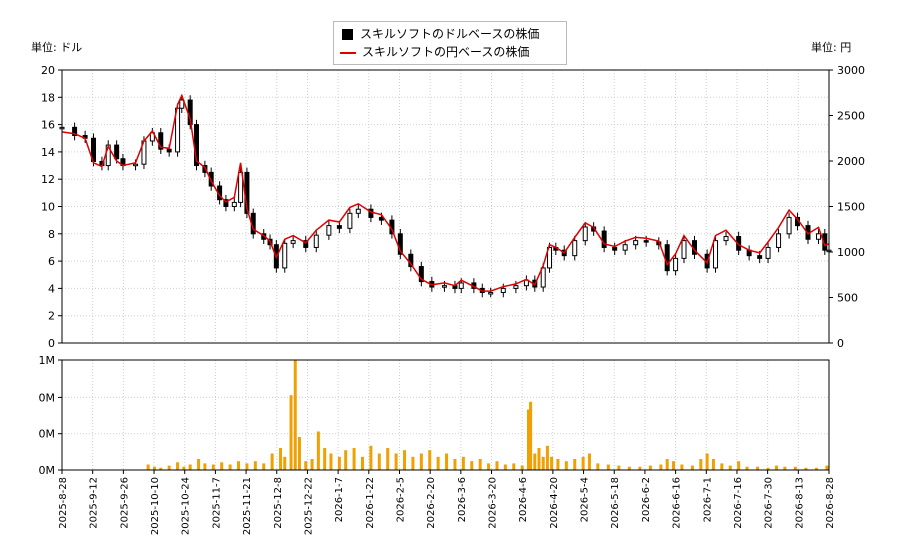 The image size is (900, 554). What do you see at coordinates (847, 298) in the screenshot?
I see `right-axis-tick-label: 500` at bounding box center [847, 298].